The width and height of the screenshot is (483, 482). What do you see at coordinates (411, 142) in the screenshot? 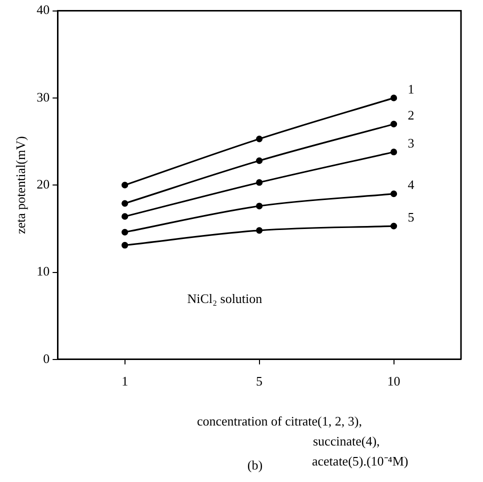
I see `series-label: 3` at bounding box center [411, 142].